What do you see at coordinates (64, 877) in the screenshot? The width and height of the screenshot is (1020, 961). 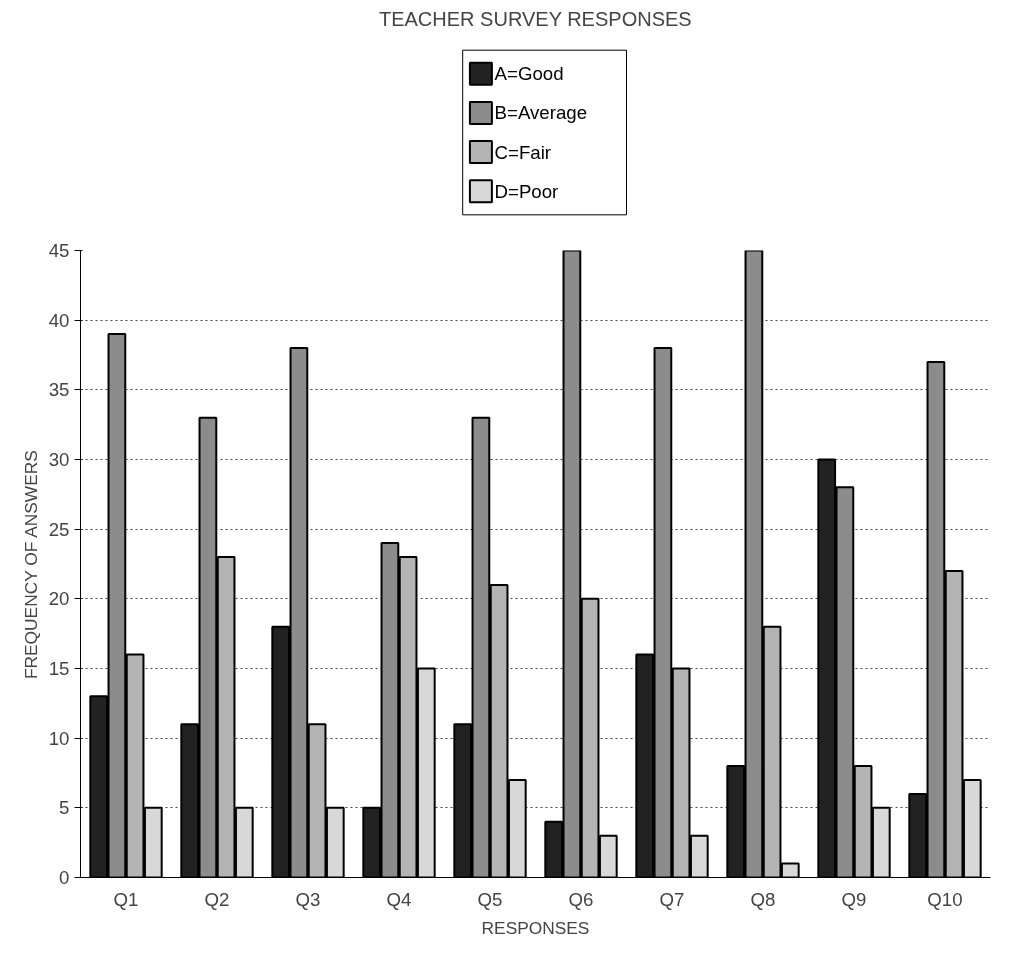 I see `y-tick-label: 0` at bounding box center [64, 877].